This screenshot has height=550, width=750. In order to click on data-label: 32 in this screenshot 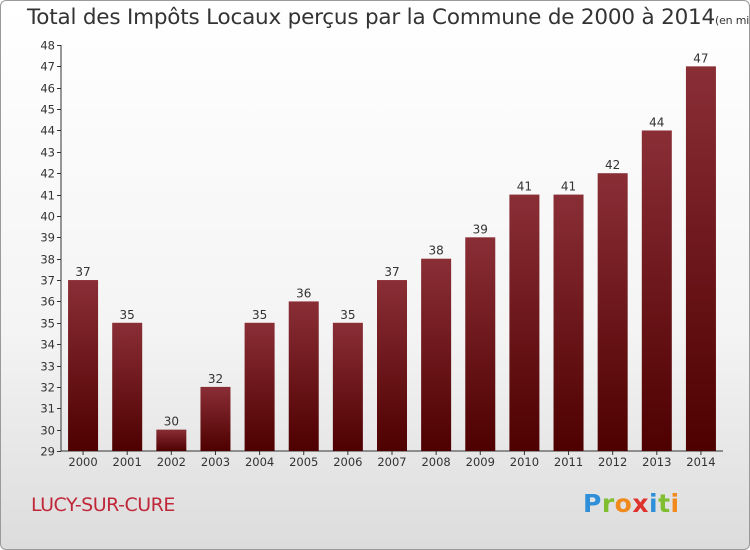, I will do `click(215, 379)`.